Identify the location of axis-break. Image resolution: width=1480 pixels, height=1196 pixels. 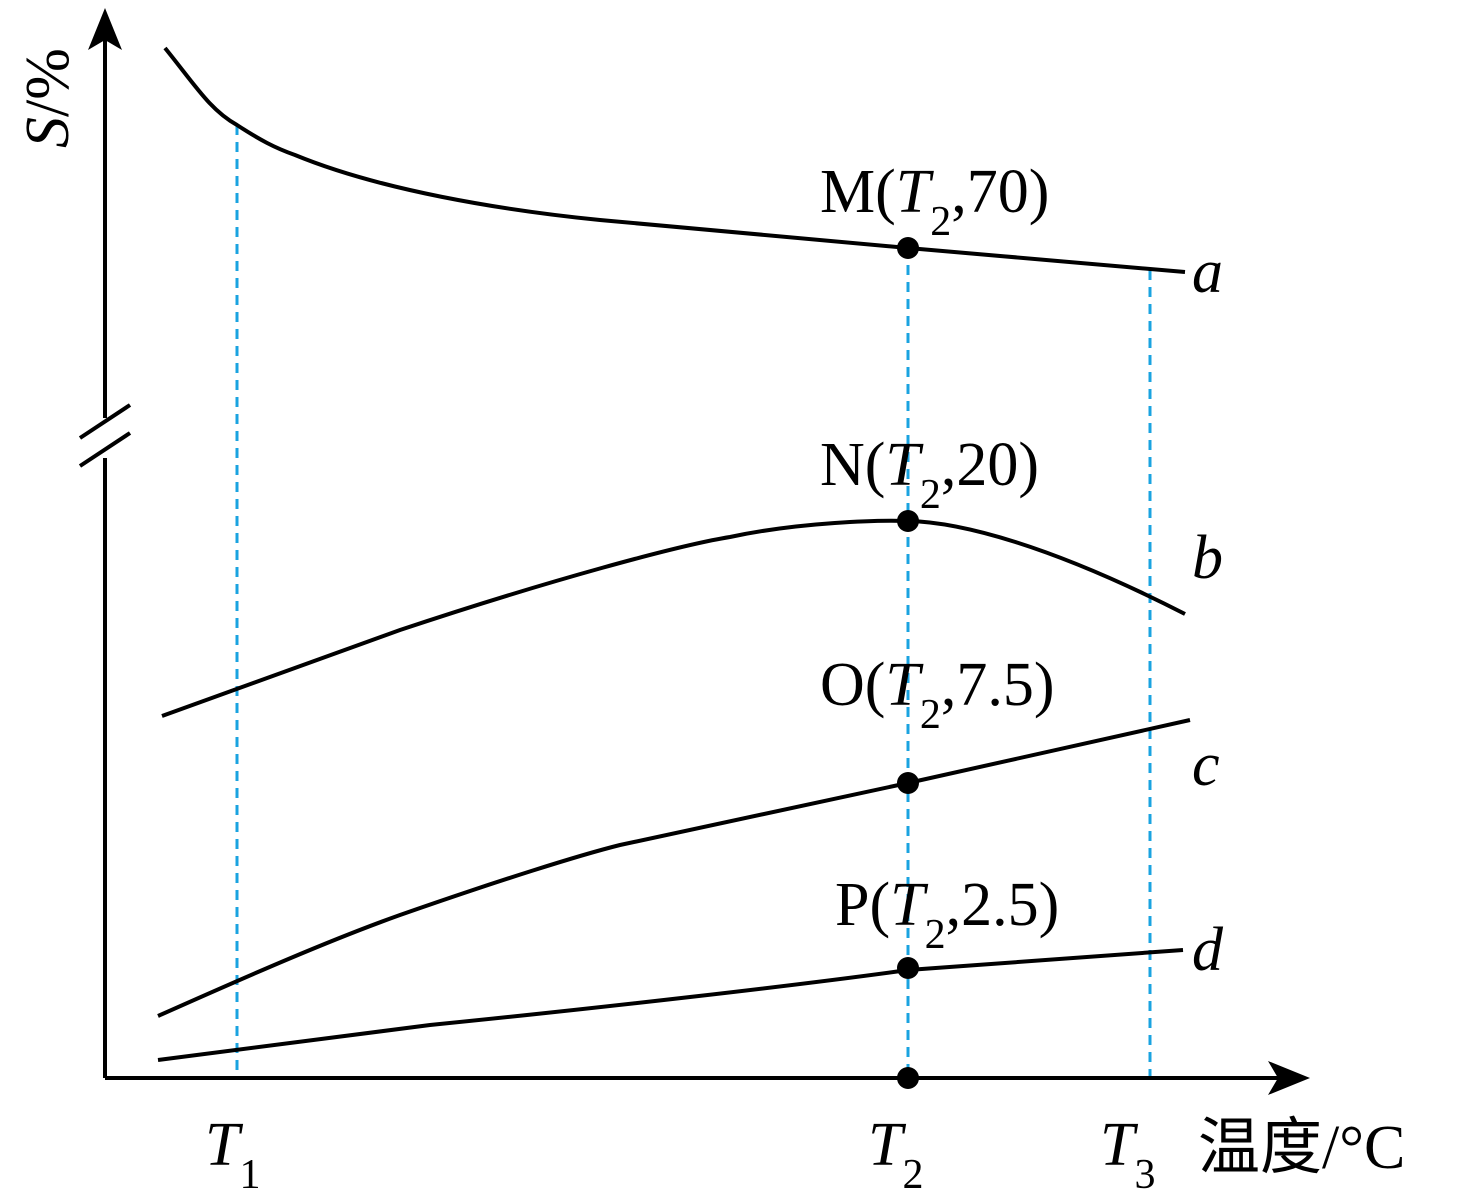
(105, 435).